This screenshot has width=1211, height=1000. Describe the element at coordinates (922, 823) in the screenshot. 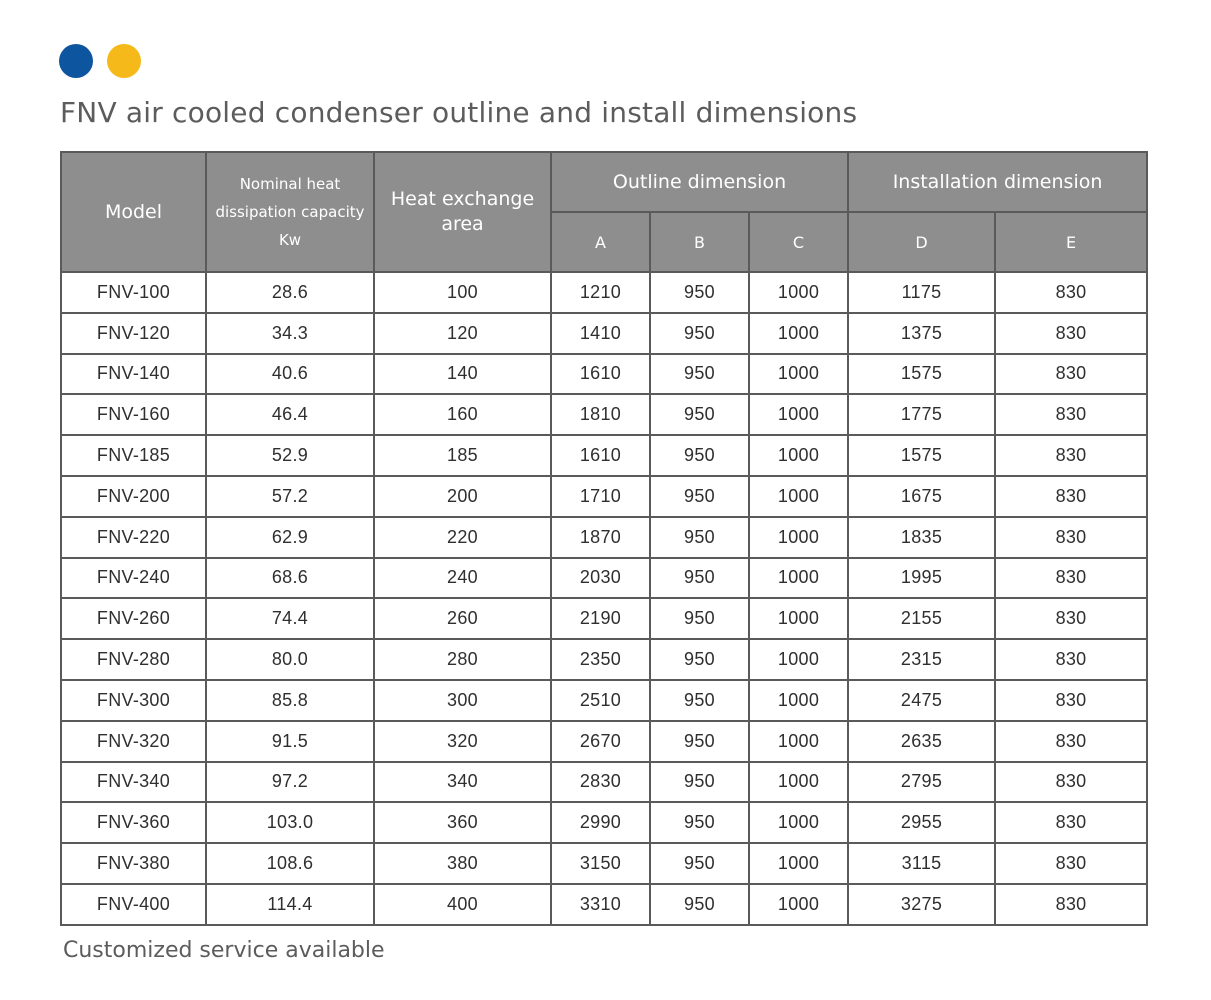

I see `cell-d: 2955` at that location.